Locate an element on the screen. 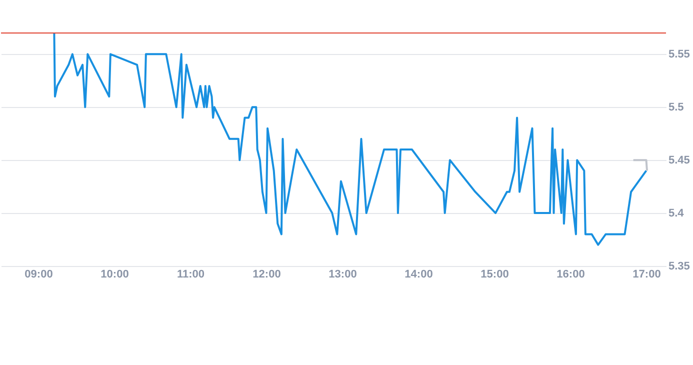 The width and height of the screenshot is (693, 365). x-tick-label: 16:00 is located at coordinates (570, 274).